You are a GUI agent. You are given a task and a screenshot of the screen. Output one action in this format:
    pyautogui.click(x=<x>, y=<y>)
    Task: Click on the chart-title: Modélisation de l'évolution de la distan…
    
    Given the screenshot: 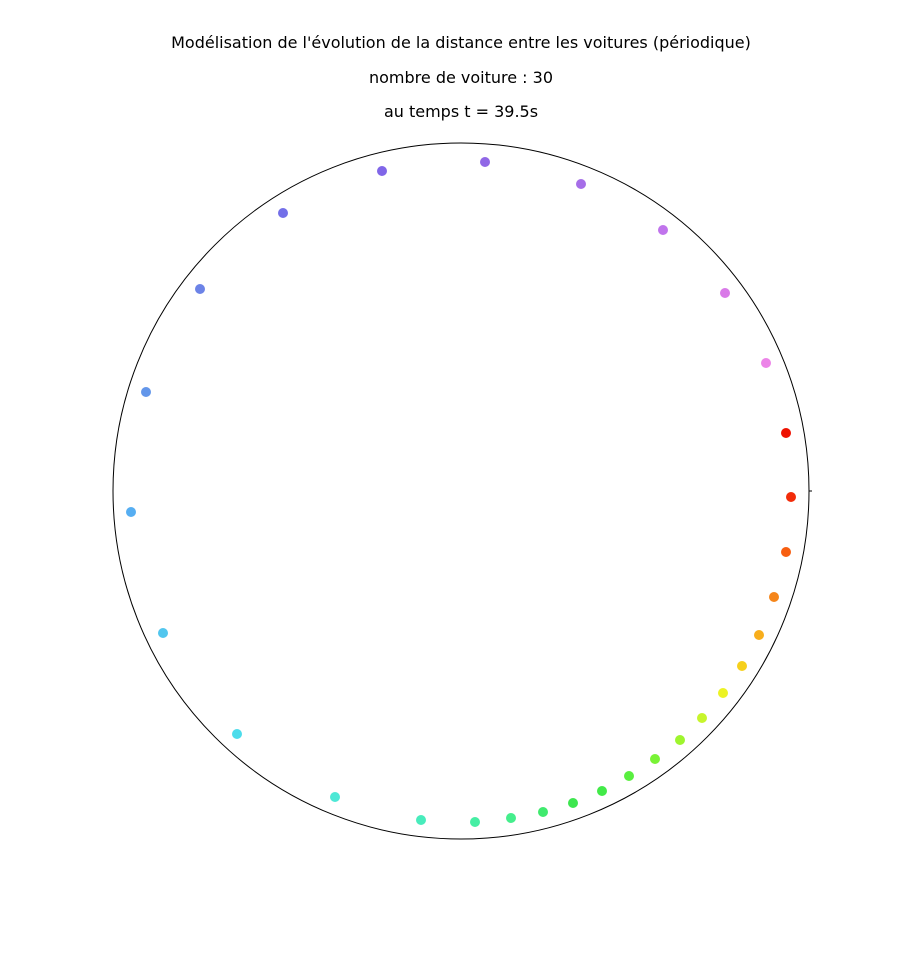 What is the action you would take?
    pyautogui.click(x=461, y=42)
    